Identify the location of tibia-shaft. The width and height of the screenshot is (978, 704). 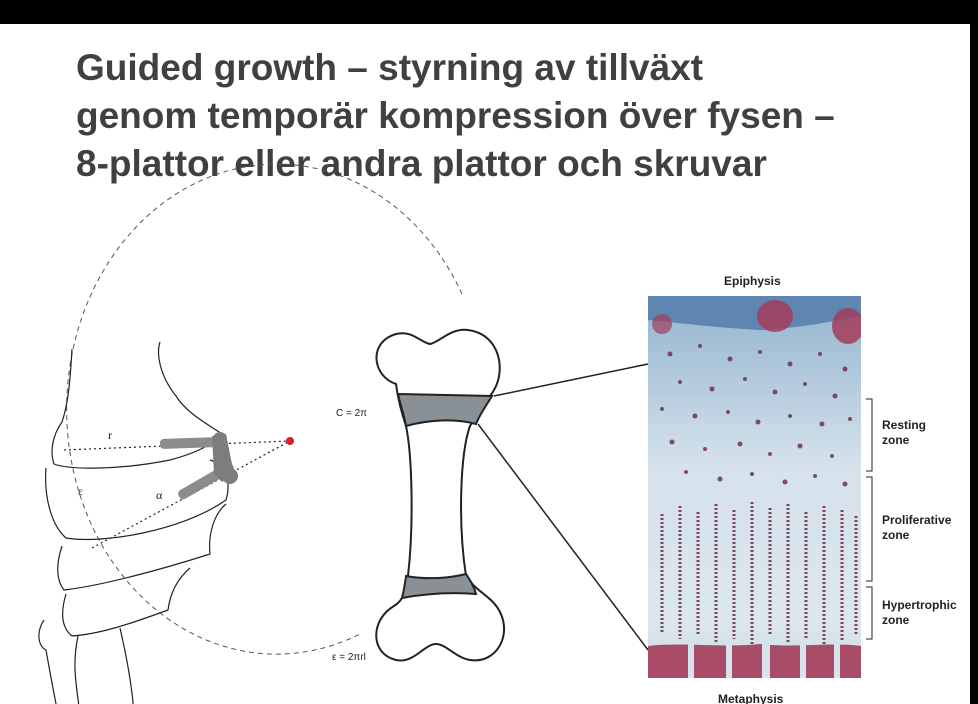
(142, 547).